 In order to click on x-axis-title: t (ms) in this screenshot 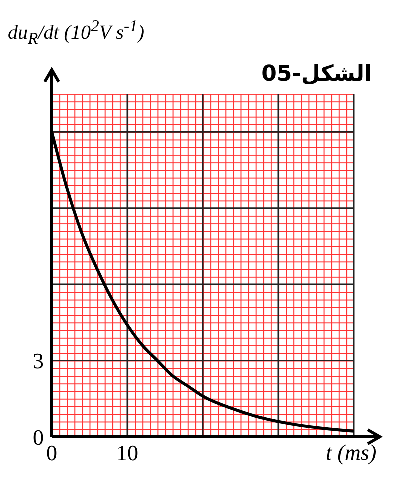, I will do `click(351, 452)`.